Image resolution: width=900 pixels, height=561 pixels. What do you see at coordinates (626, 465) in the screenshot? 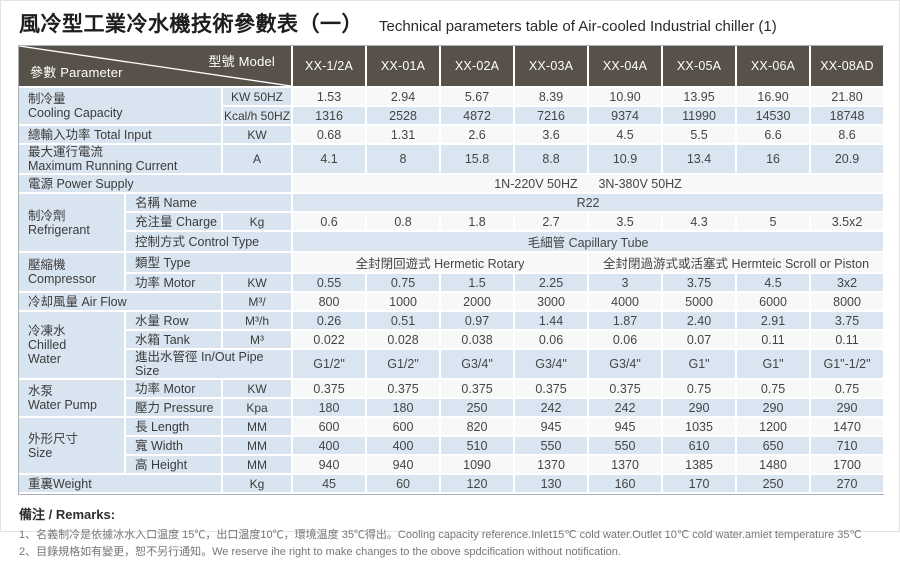
I see `value-cell: 1370` at bounding box center [626, 465].